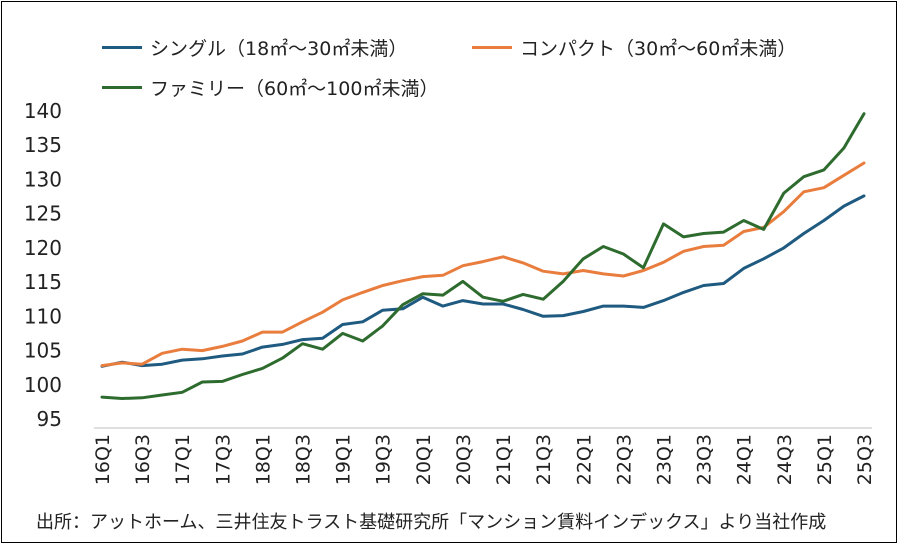  Describe the element at coordinates (43, 265) in the screenshot. I see `y-axis: 95 100 105 110 115 120 125 130 135 140` at that location.